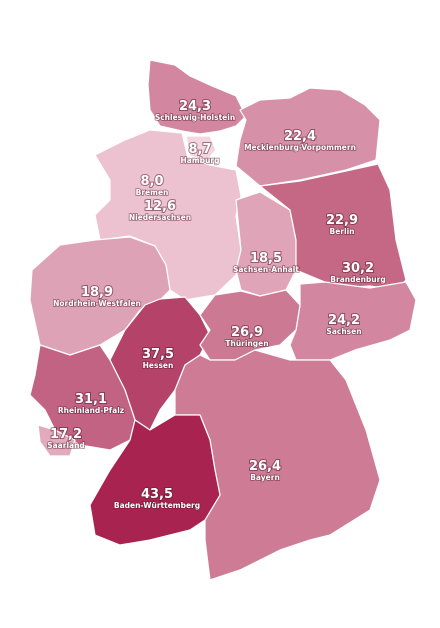  What do you see at coordinates (342, 231) in the screenshot?
I see `state-name: Berlin` at bounding box center [342, 231].